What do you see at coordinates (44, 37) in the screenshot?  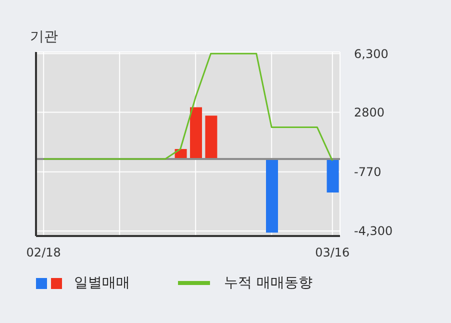 I see `chart-title: 기관` at bounding box center [44, 37].